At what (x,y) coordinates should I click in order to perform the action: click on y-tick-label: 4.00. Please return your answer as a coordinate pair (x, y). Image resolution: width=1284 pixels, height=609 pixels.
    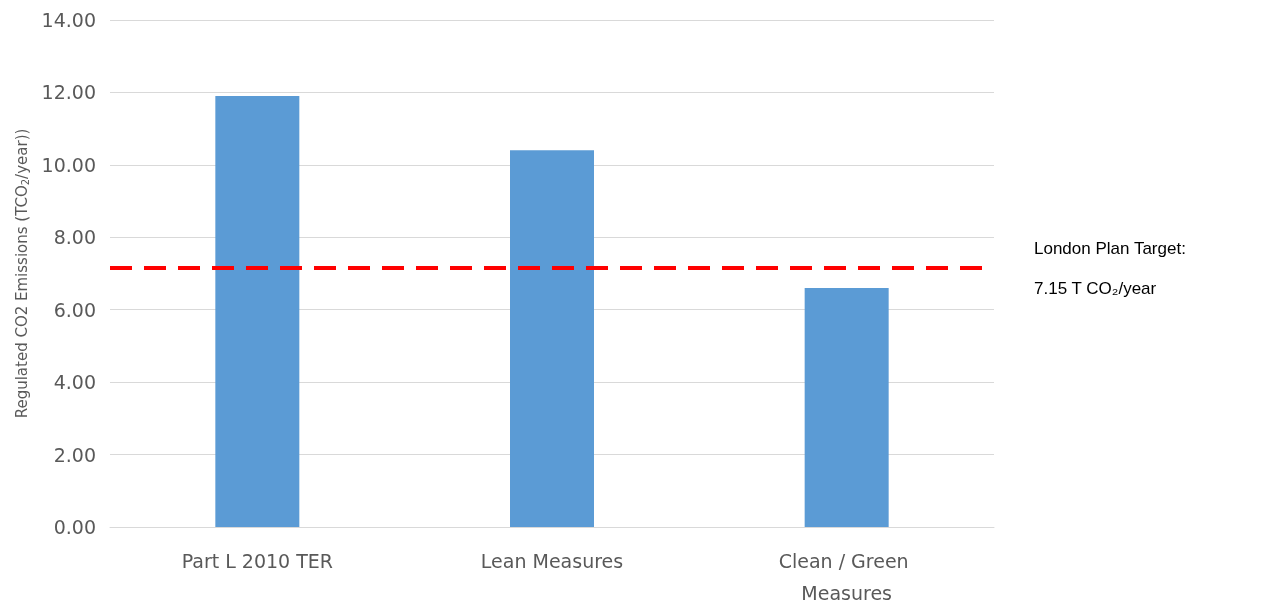
    Looking at the image, I should click on (74, 382).